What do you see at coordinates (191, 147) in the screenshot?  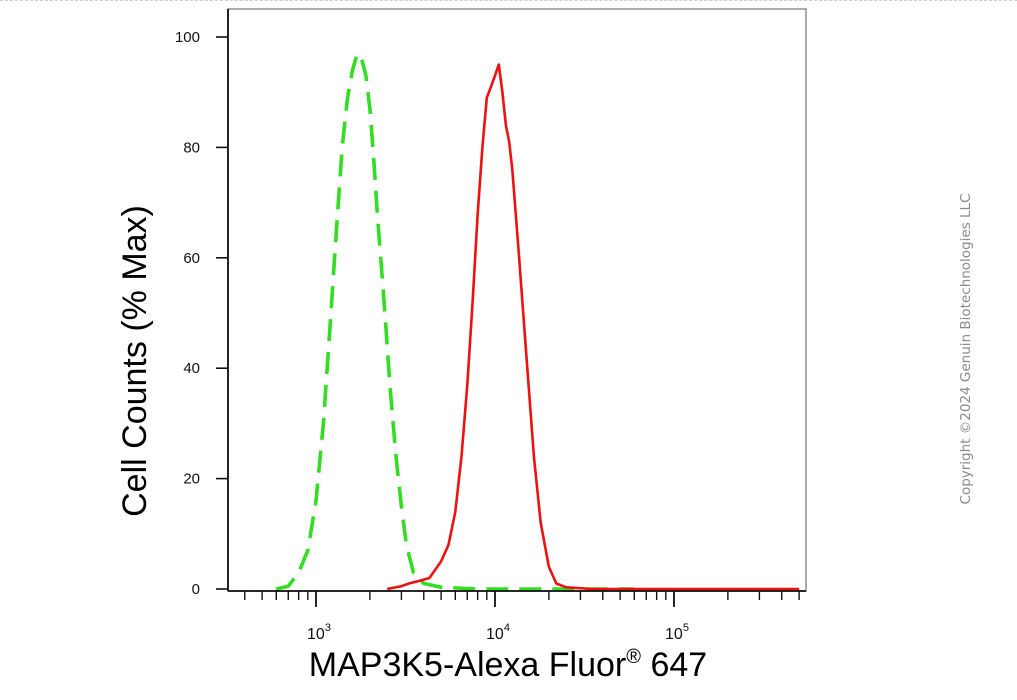 I see `y-tick-label: 80` at bounding box center [191, 147].